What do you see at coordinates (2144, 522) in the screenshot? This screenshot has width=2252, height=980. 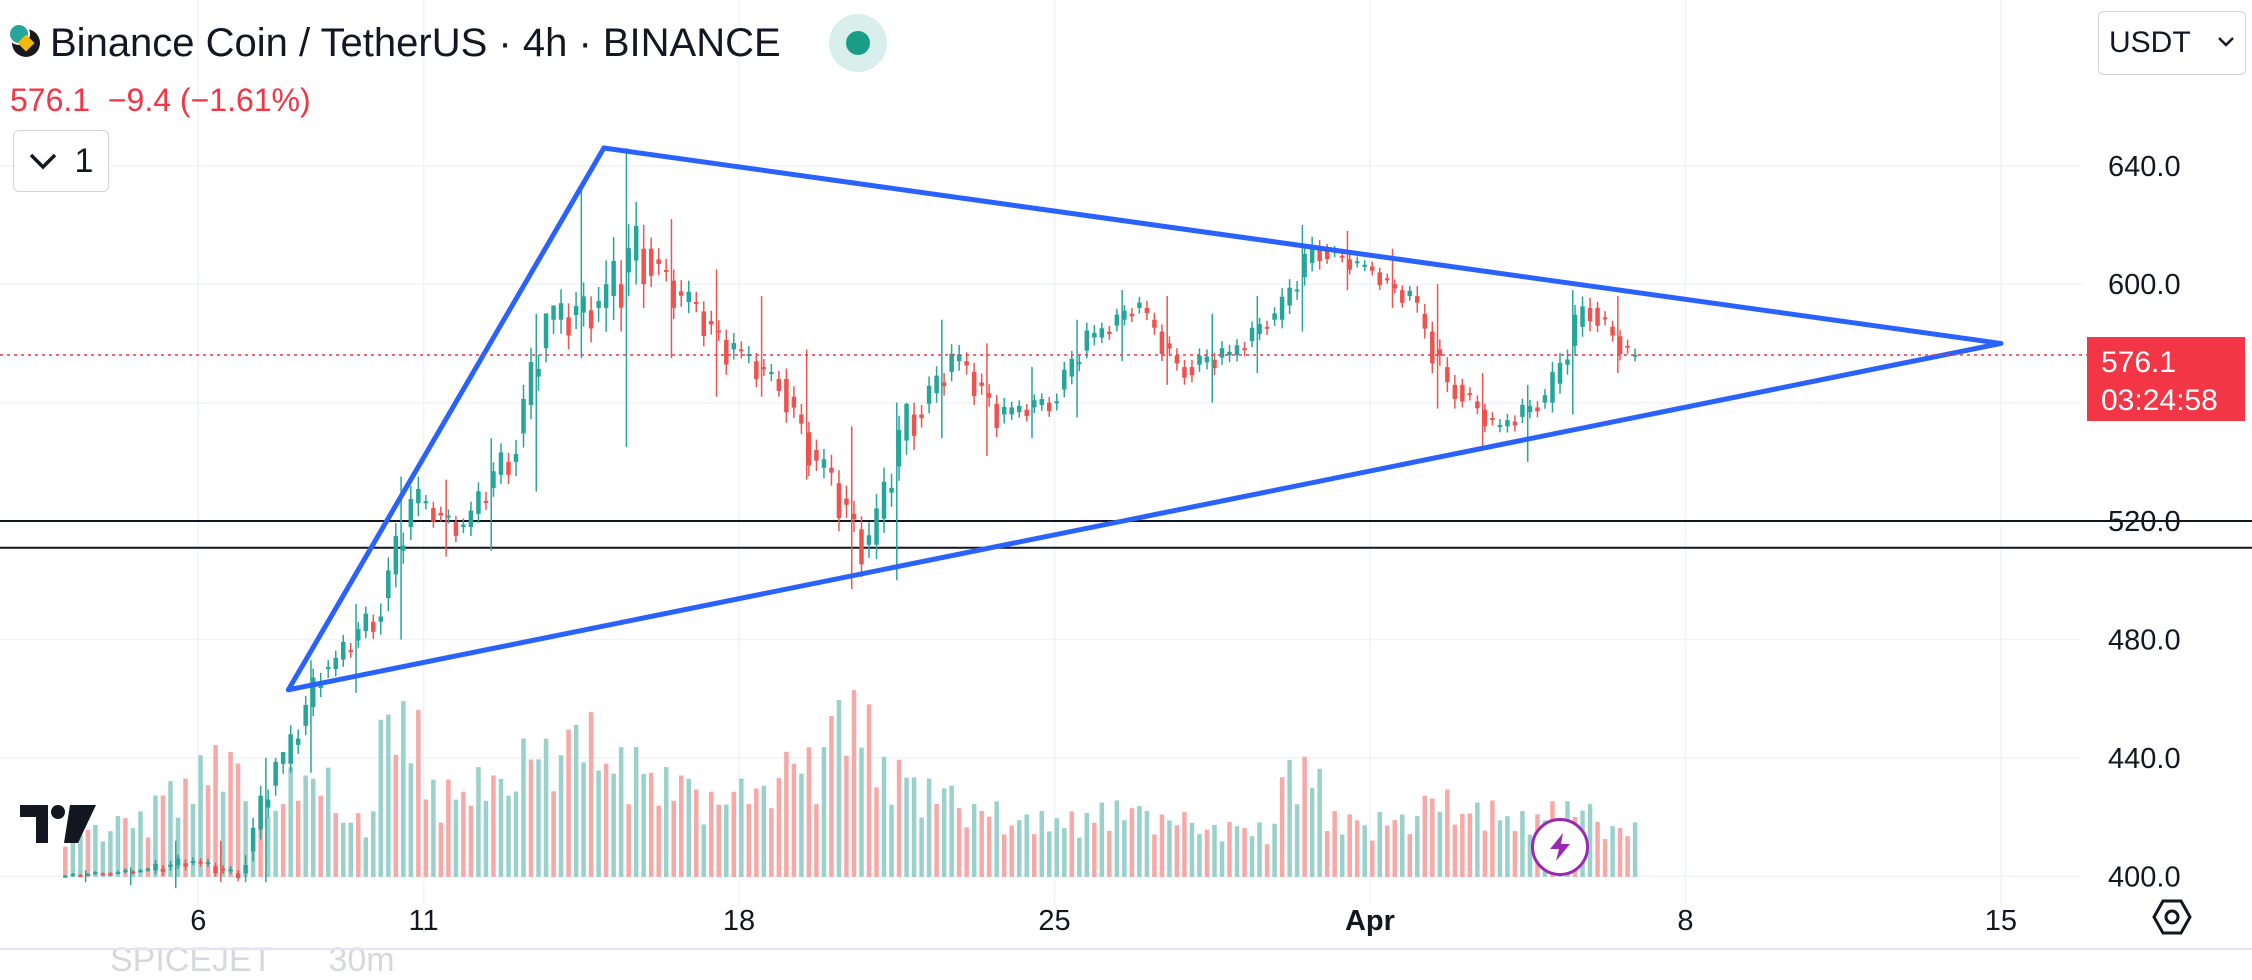 I see `y-axis: 640.0 600.0 520.0 480.0 440.0 400.0` at bounding box center [2144, 522].